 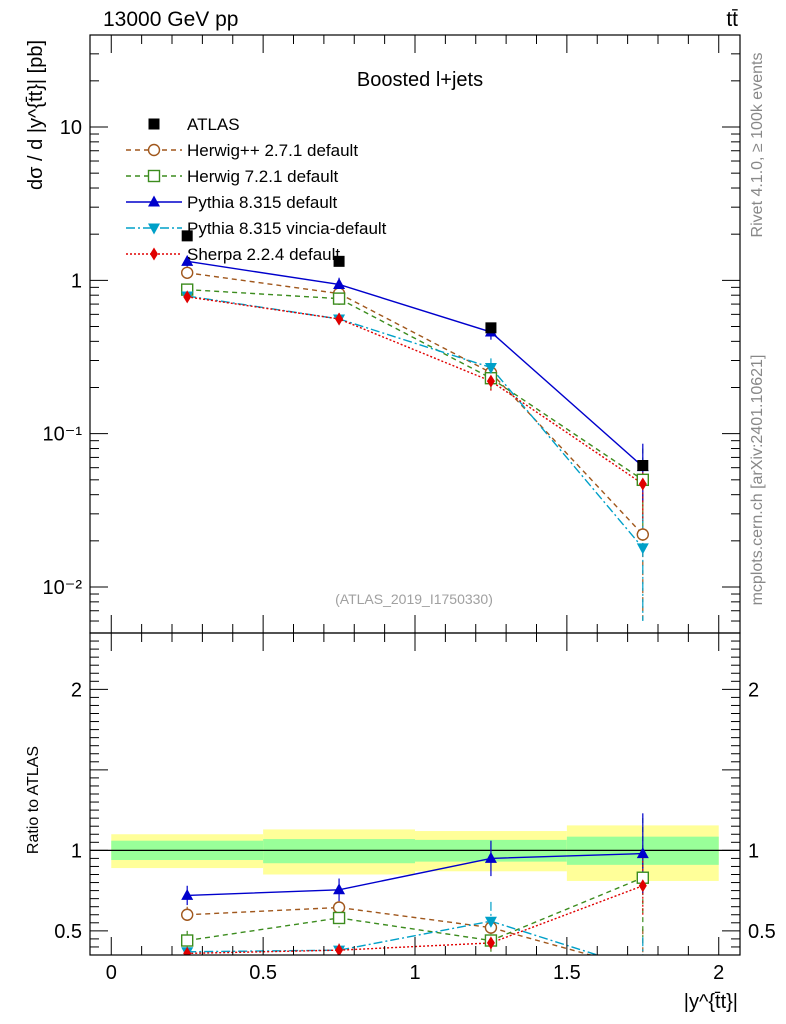 What do you see at coordinates (732, 19) in the screenshot?
I see `process-label: tt̄` at bounding box center [732, 19].